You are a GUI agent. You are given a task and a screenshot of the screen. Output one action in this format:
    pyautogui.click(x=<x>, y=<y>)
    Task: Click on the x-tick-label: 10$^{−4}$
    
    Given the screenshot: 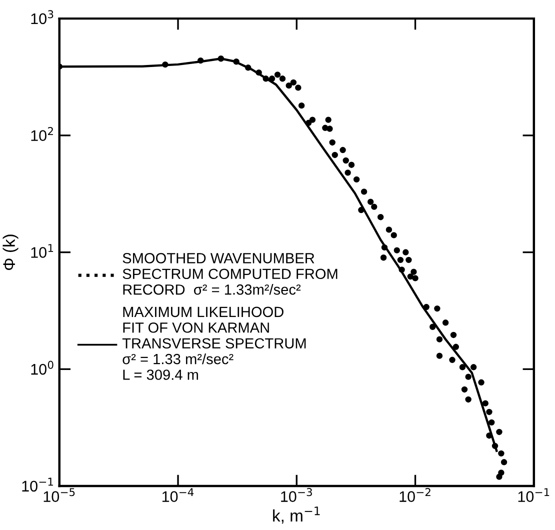 What is the action you would take?
    pyautogui.click(x=178, y=495)
    